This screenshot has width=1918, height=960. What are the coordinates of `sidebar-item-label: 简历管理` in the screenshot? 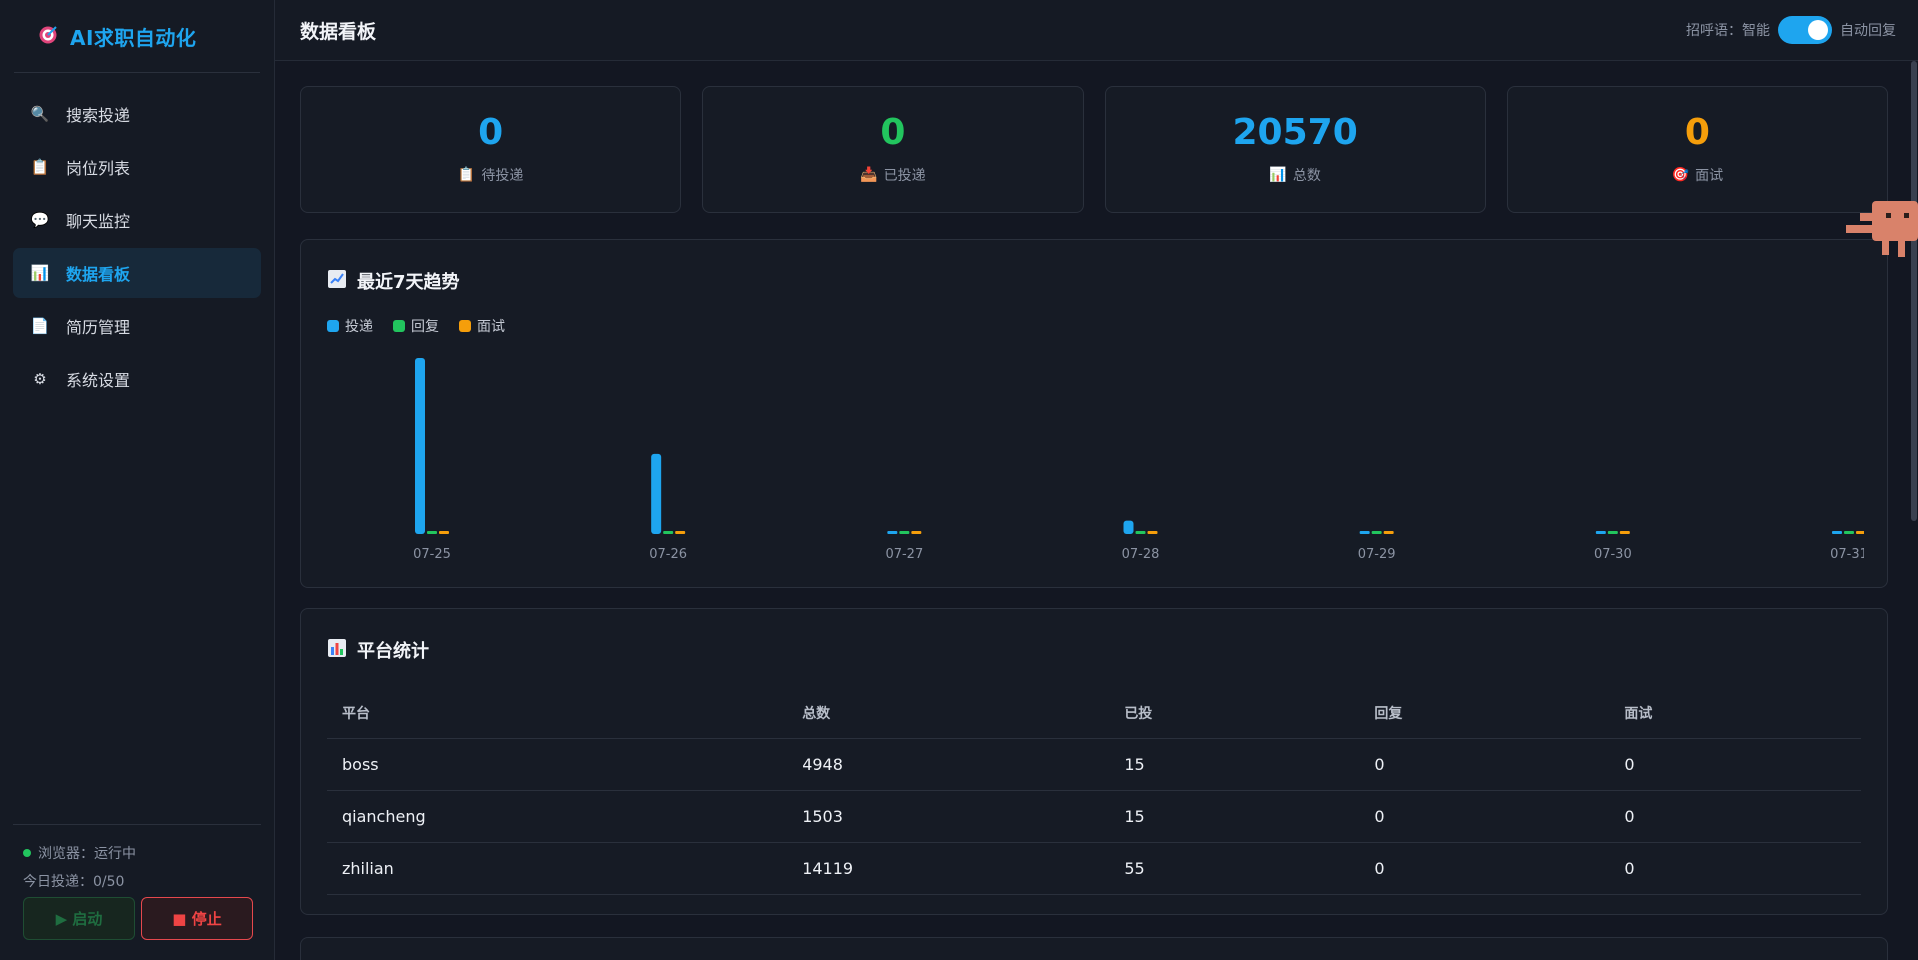 It's located at (98, 327).